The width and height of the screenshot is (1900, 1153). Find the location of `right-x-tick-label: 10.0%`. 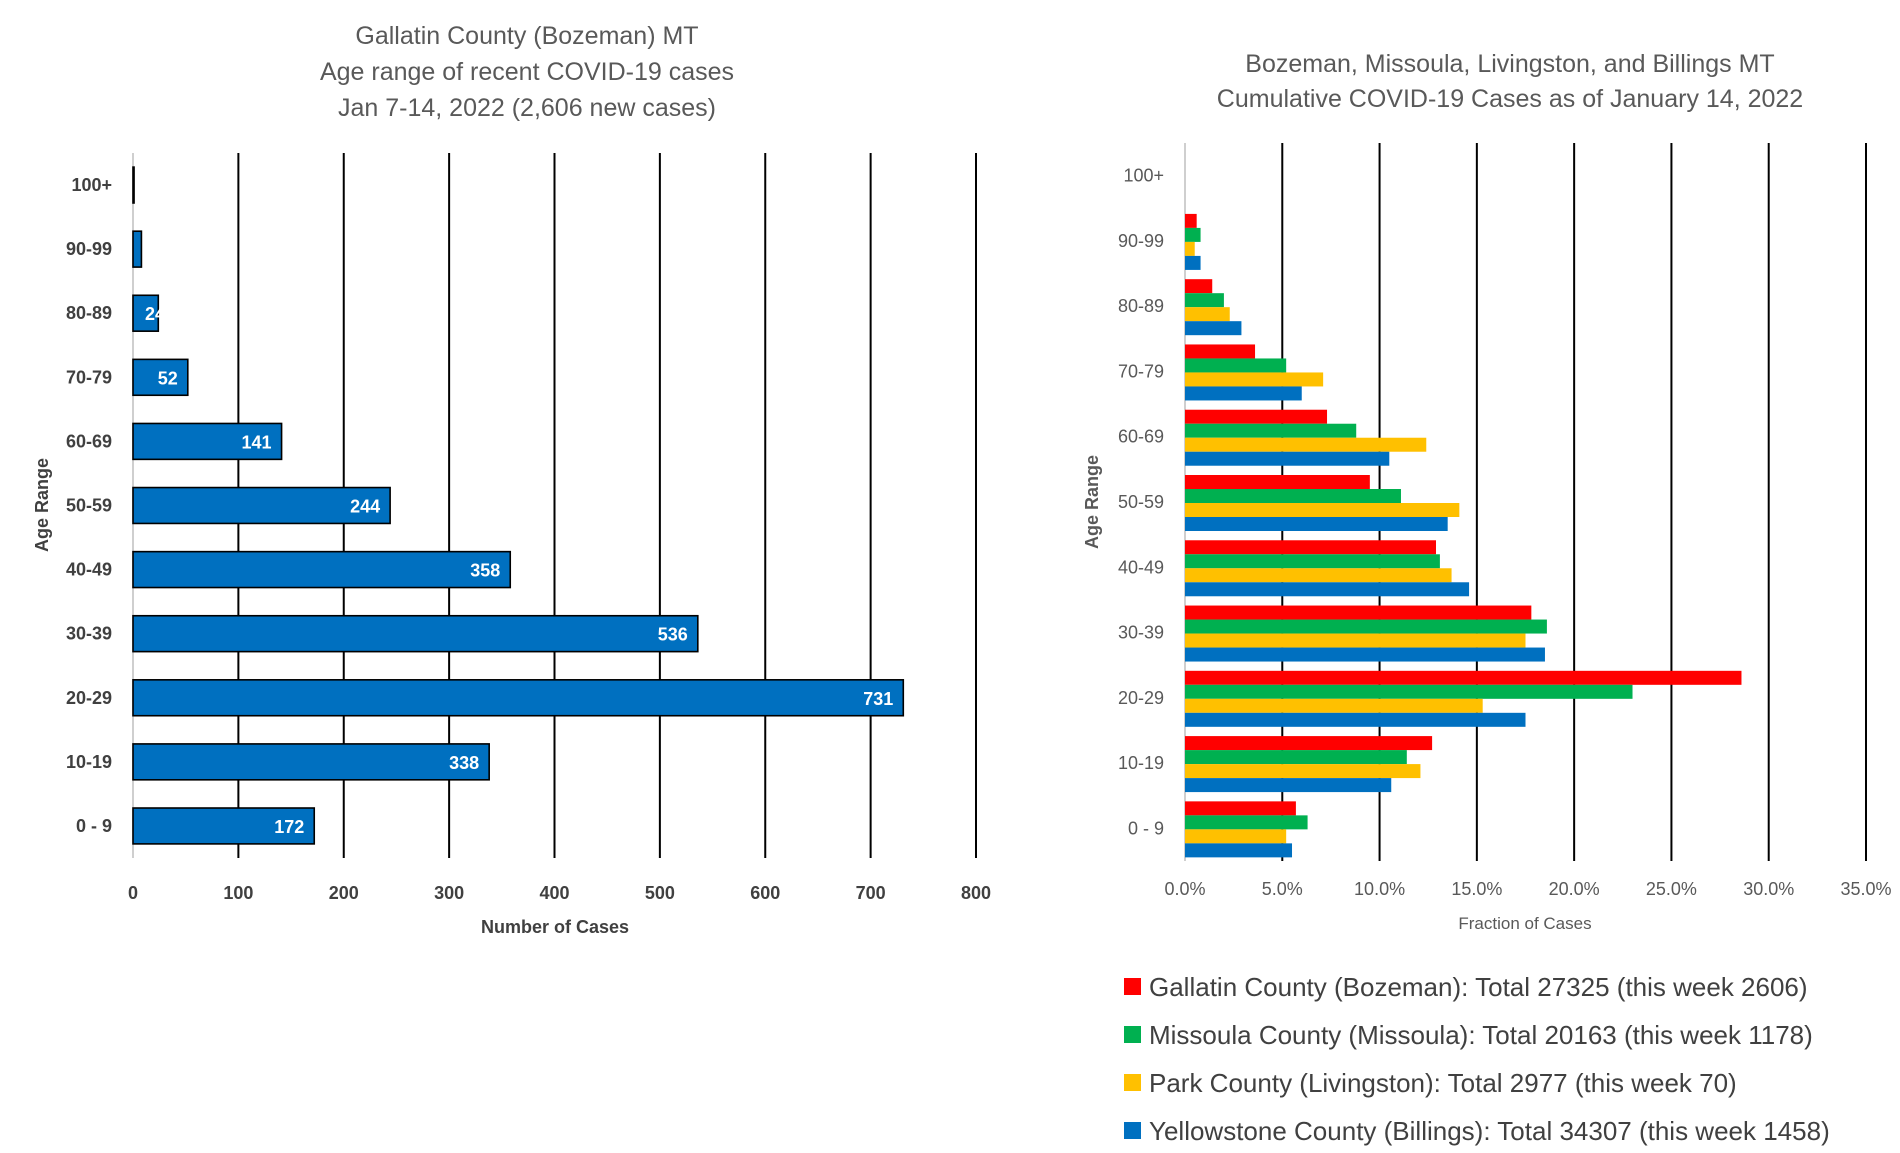

right-x-tick-label: 10.0% is located at coordinates (1379, 889).